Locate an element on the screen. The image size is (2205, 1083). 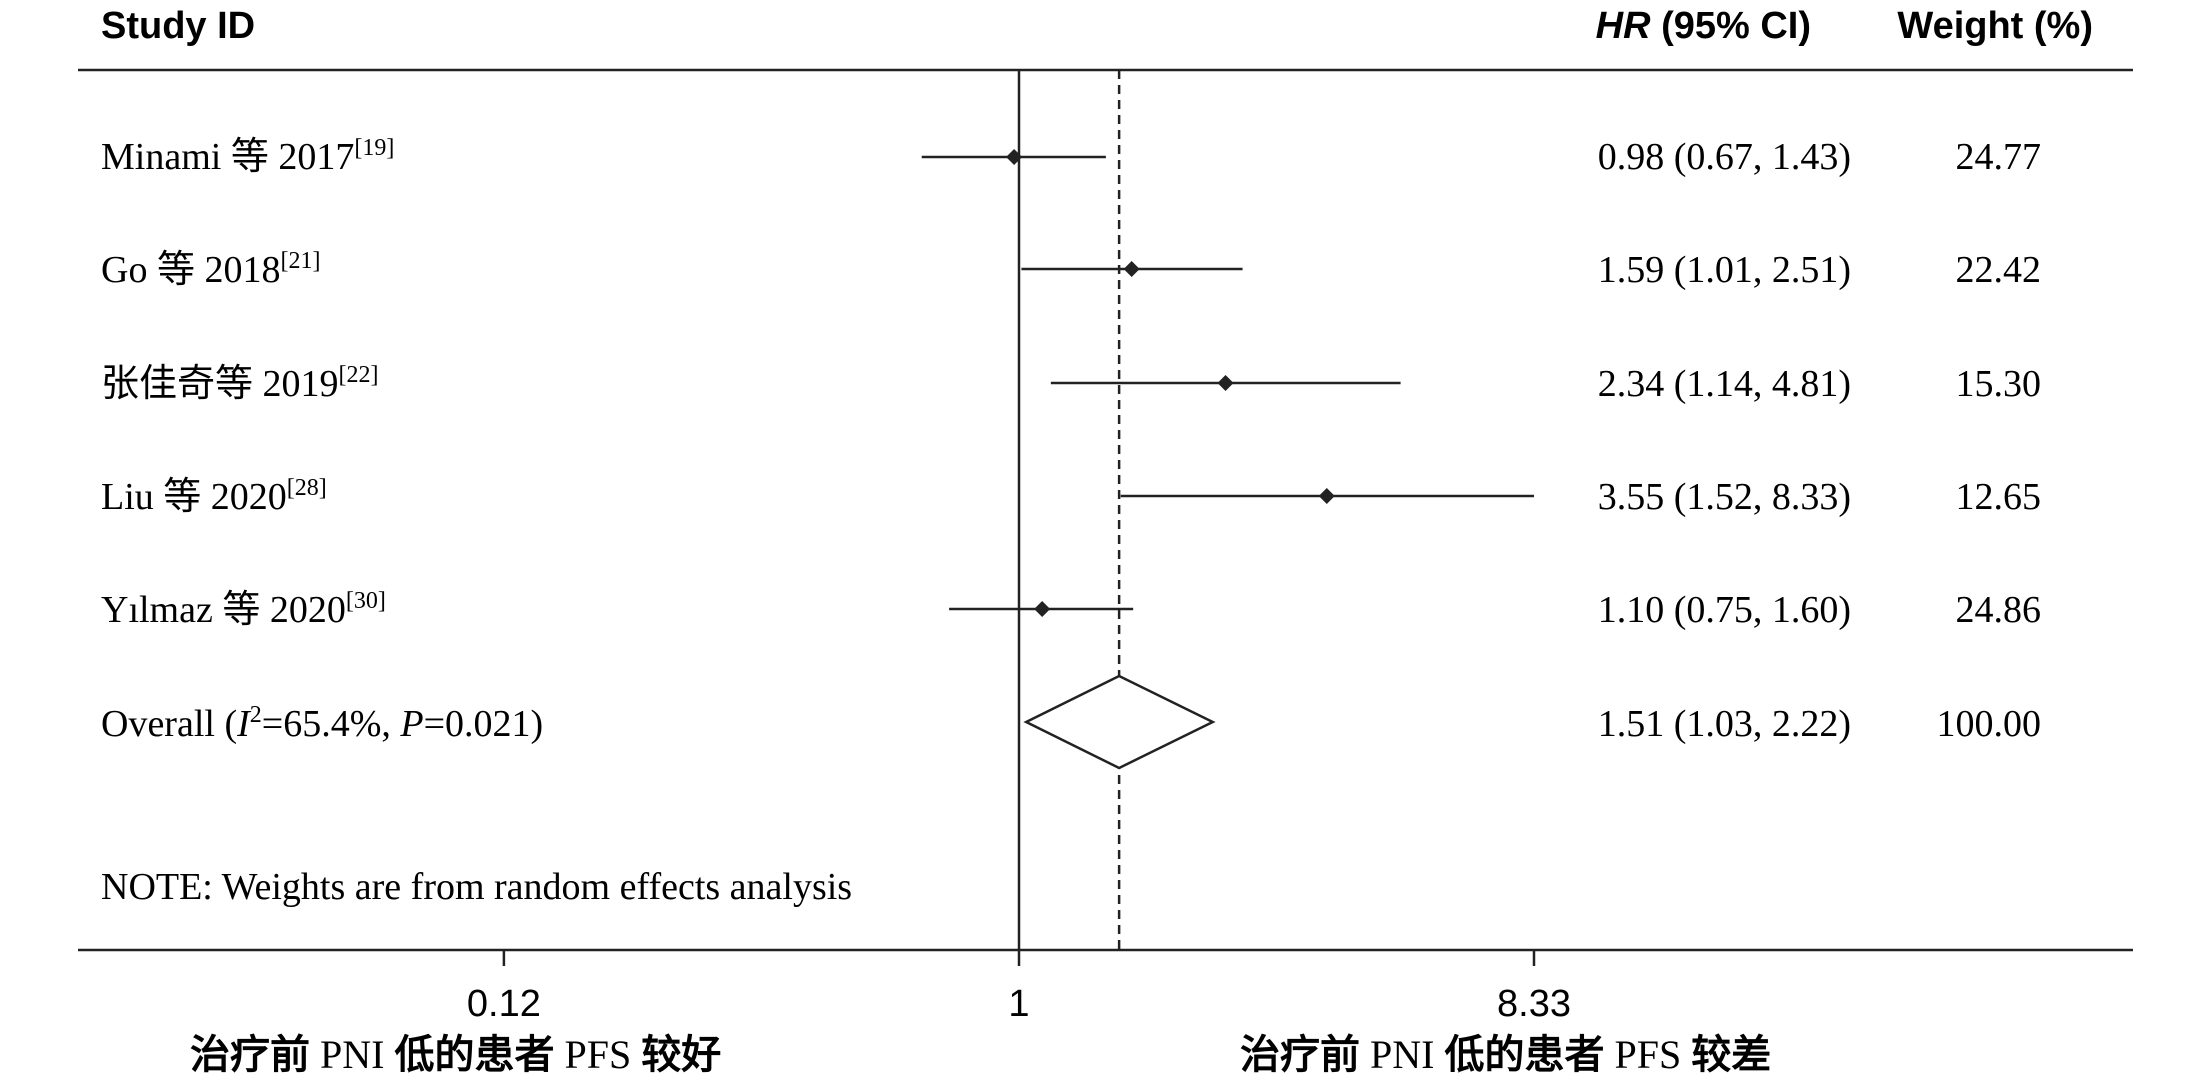
study-author: Yılmaz is located at coordinates (157, 610).